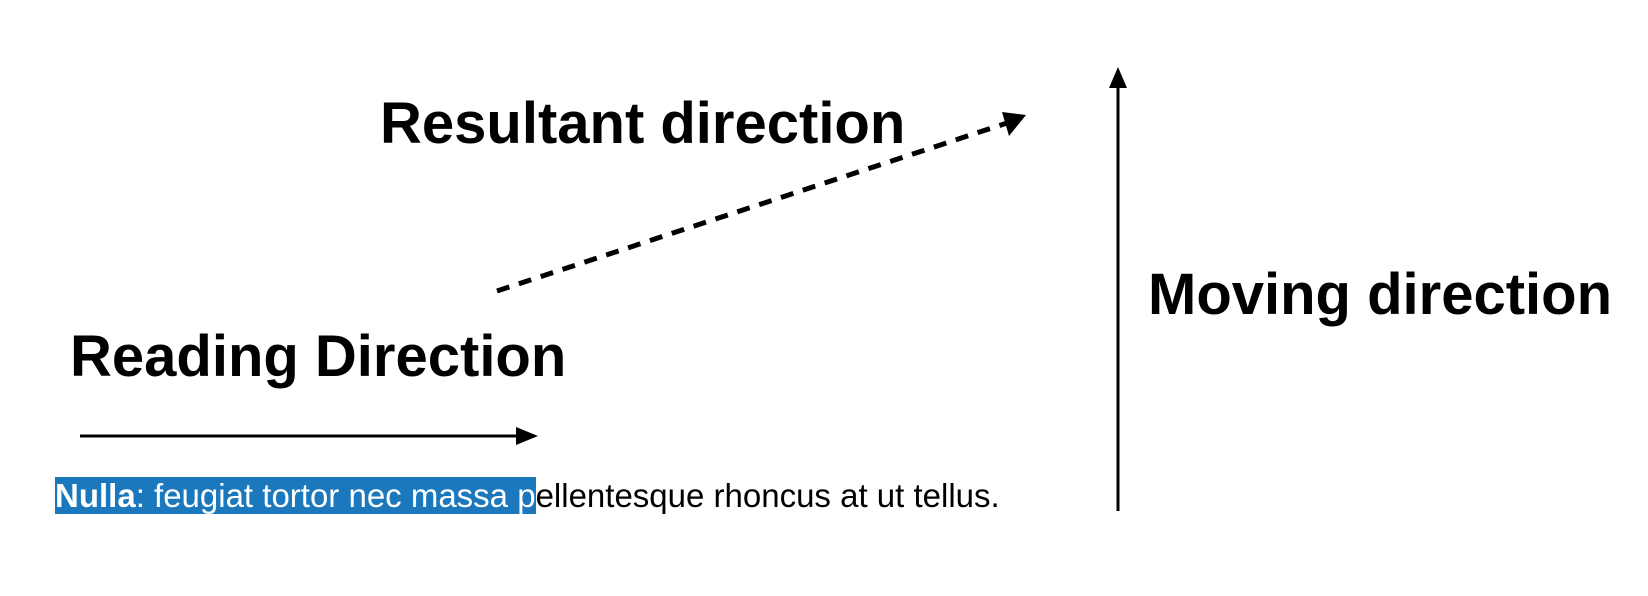  I want to click on resultant-direction-label: Resultant direction, so click(643, 123).